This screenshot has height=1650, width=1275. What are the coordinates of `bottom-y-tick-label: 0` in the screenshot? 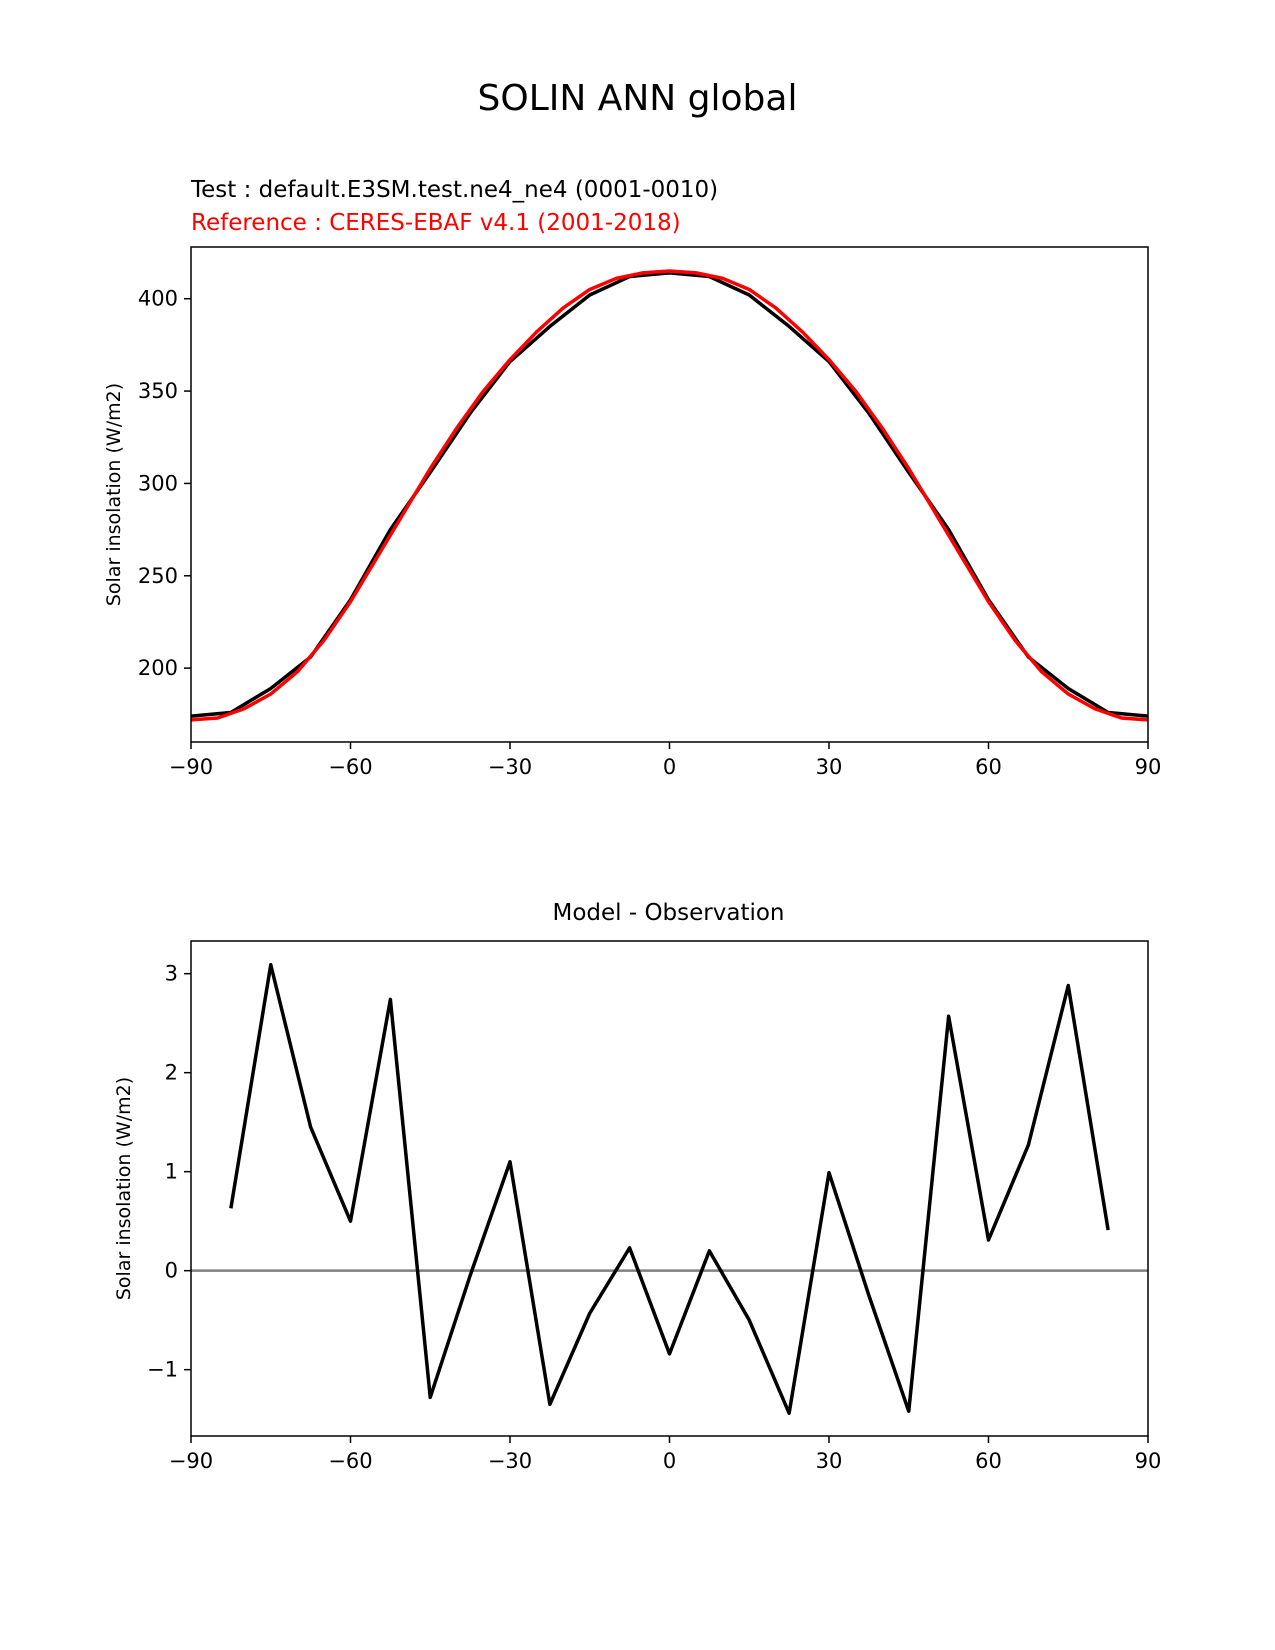 It's located at (171, 1271).